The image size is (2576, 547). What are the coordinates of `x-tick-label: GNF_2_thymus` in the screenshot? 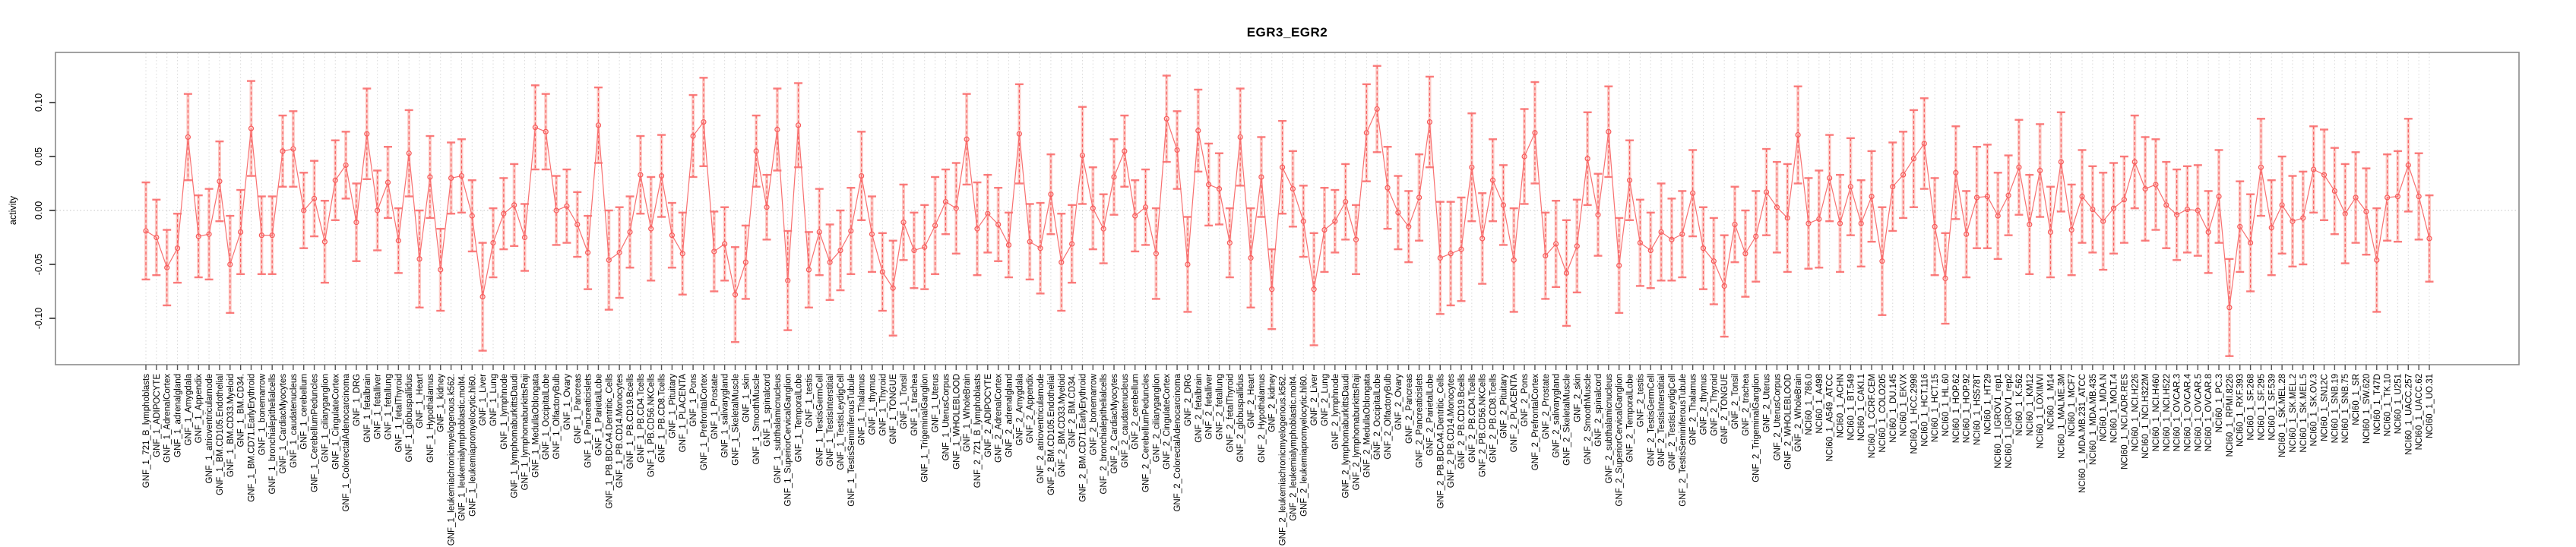 It's located at (1703, 404).